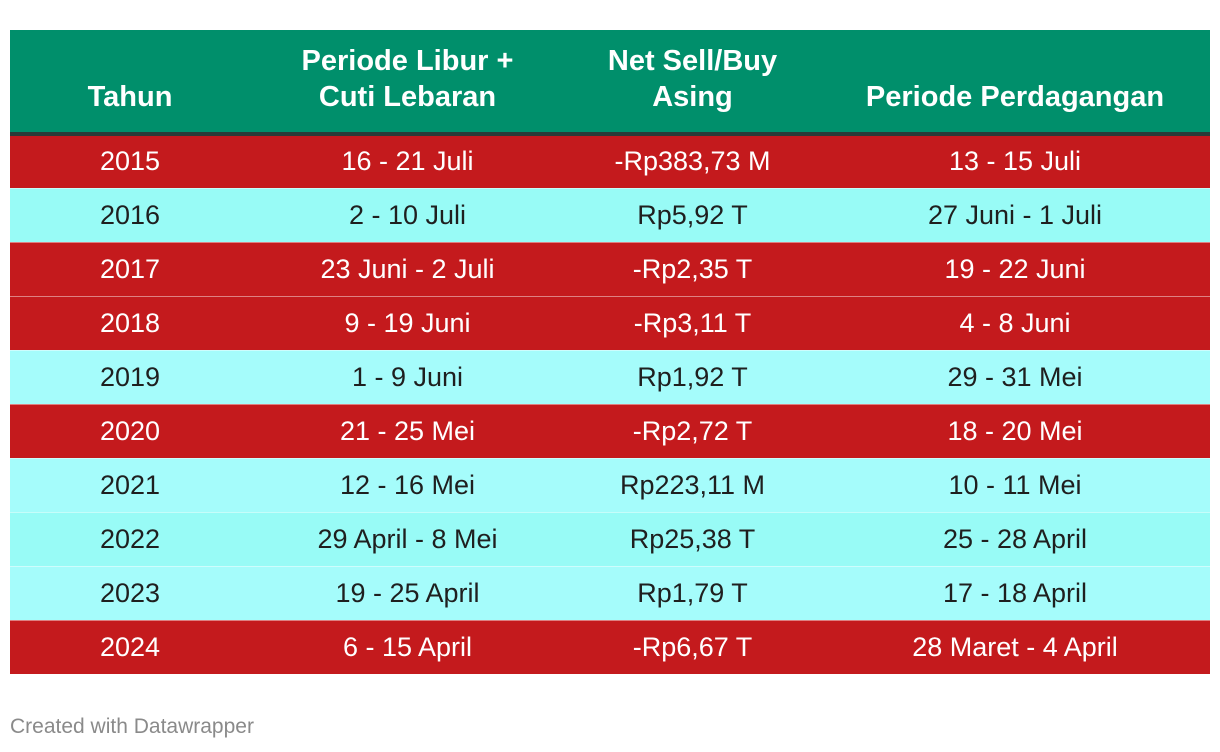 This screenshot has width=1220, height=752. I want to click on cell-net-sell-buy: -Rp2,72 T, so click(692, 430).